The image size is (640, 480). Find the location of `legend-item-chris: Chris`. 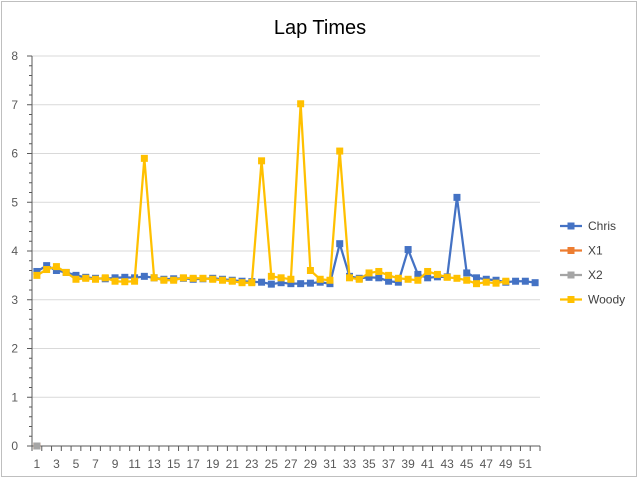

legend-item-chris: Chris is located at coordinates (588, 226).